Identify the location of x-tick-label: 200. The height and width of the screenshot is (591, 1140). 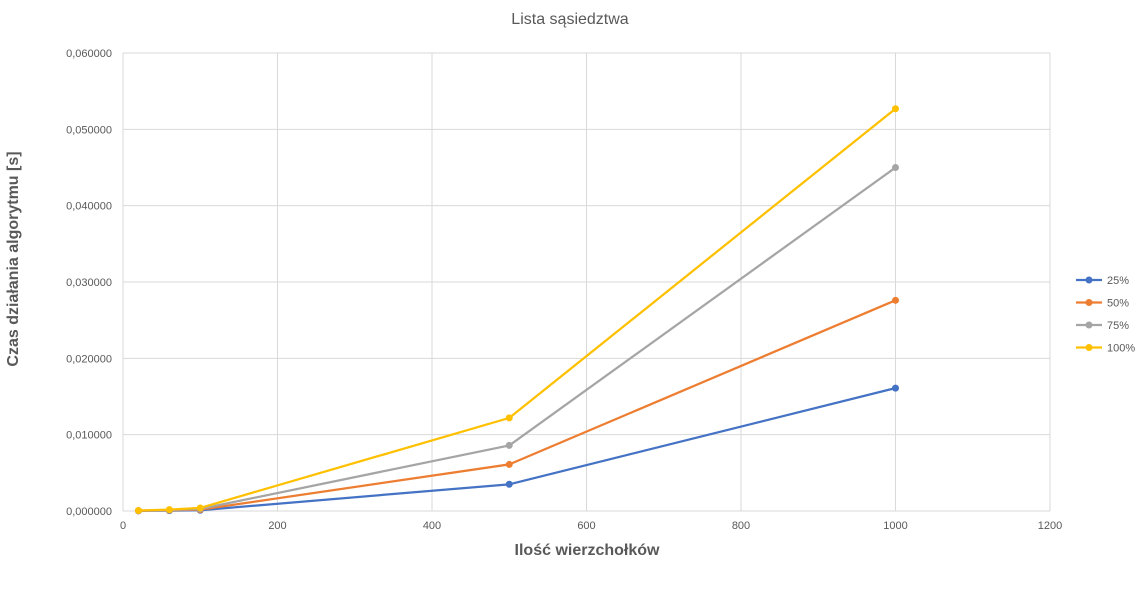
(277, 526).